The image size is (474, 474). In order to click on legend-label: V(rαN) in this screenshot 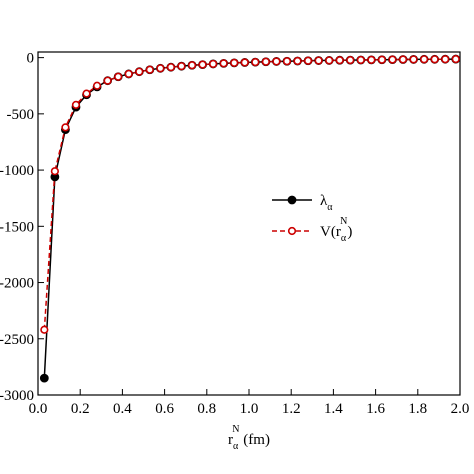, I will do `click(336, 230)`.